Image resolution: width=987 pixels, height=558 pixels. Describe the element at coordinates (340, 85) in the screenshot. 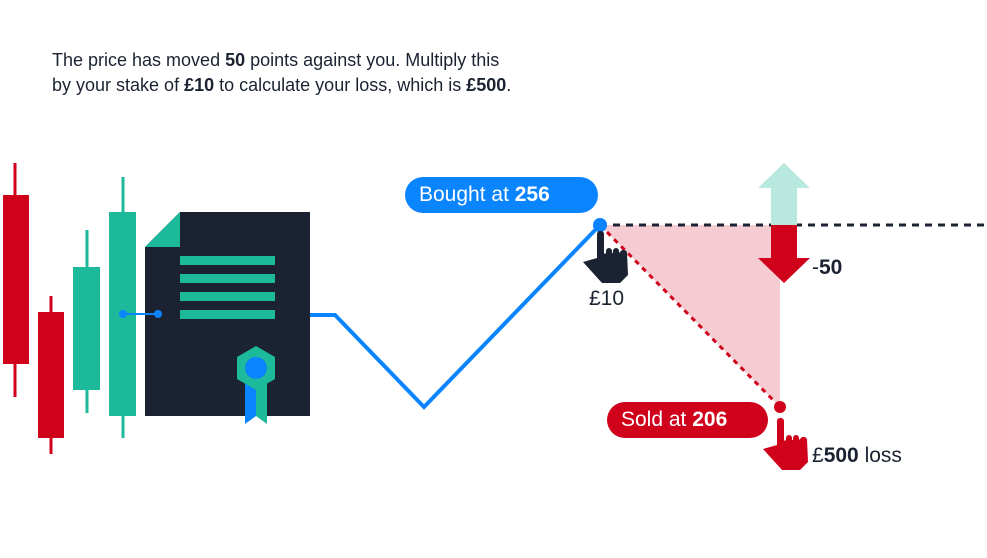

I see `intro-text-part: to calculate your loss, which is` at that location.